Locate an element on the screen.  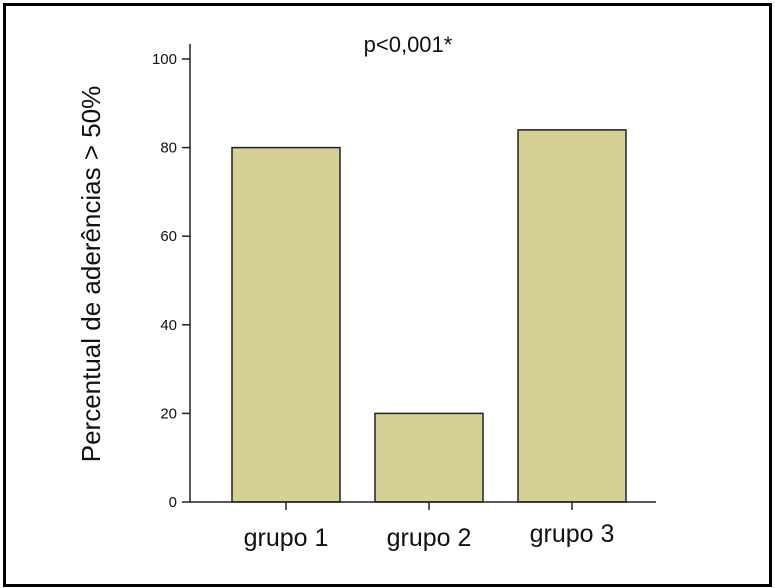
y-tick-label: 100 is located at coordinates (164, 59).